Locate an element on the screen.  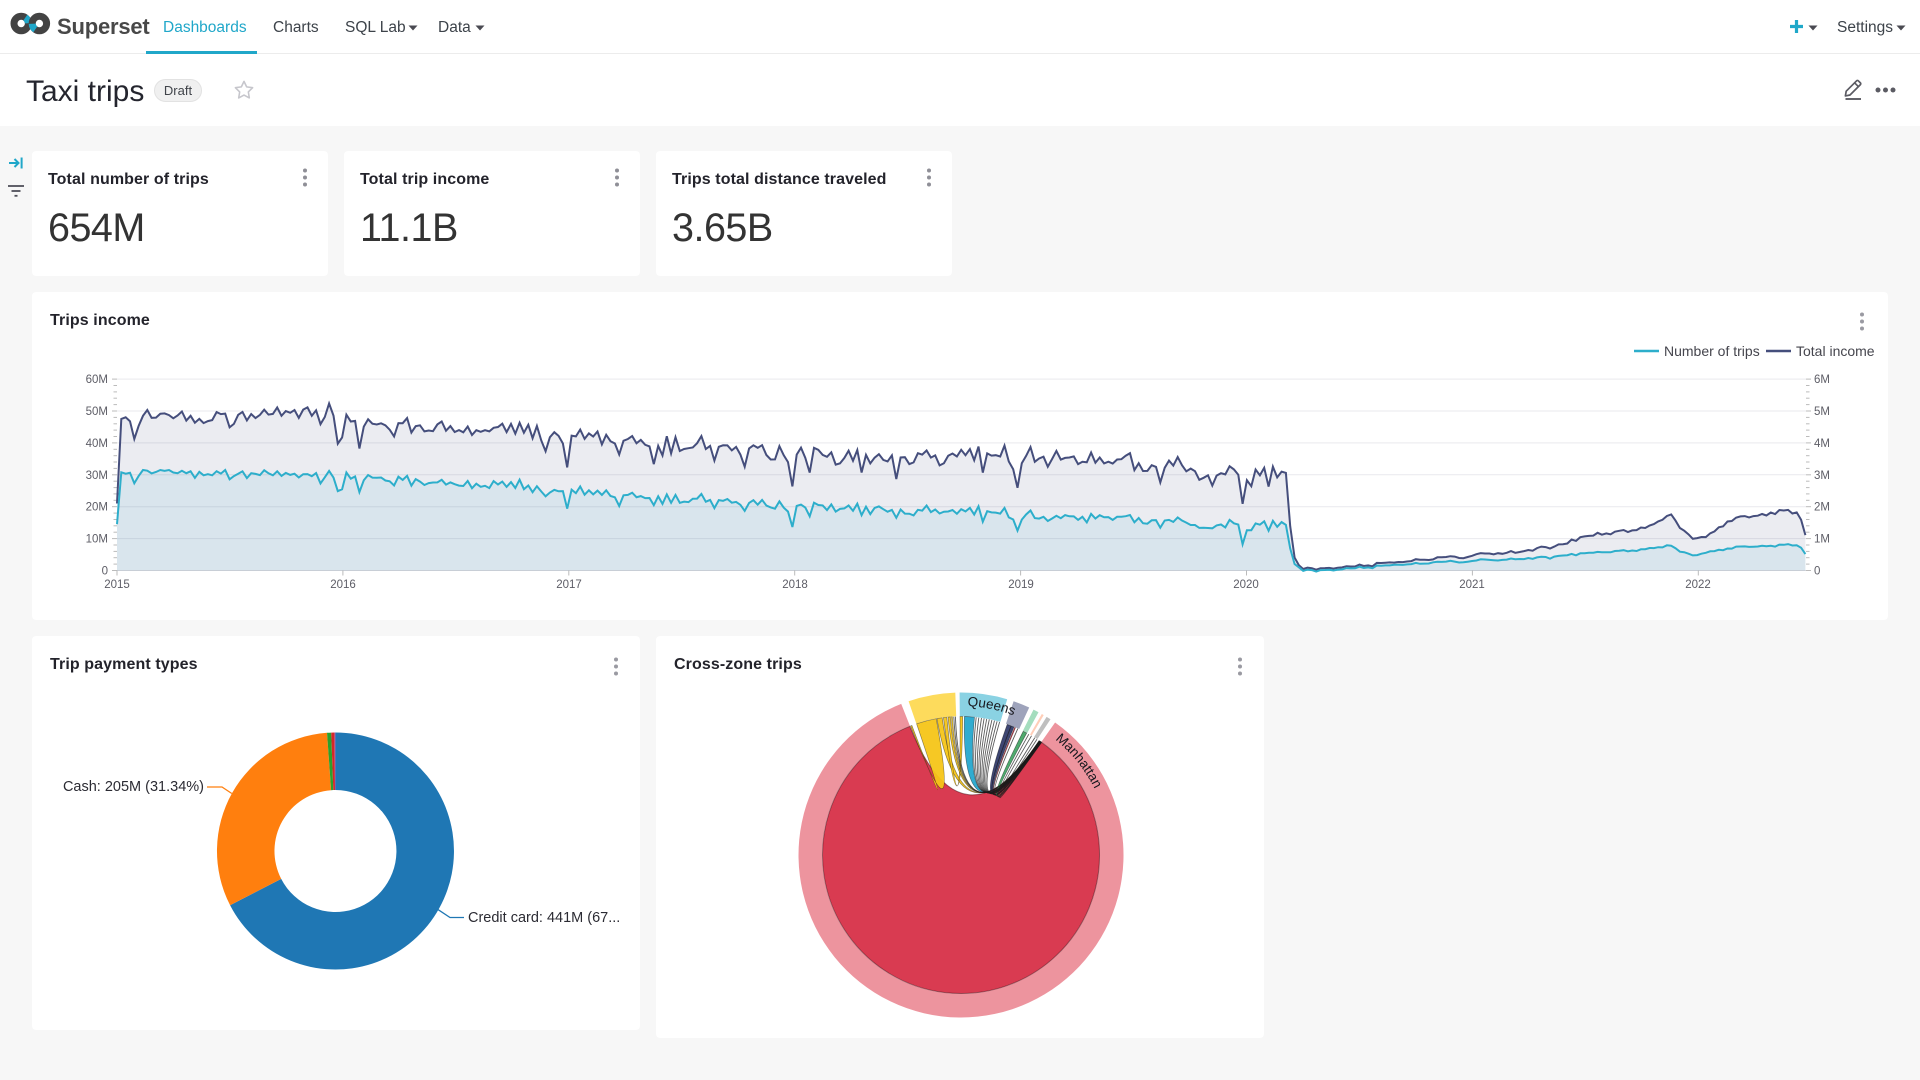
svg-text: 6M is located at coordinates (1822, 380).